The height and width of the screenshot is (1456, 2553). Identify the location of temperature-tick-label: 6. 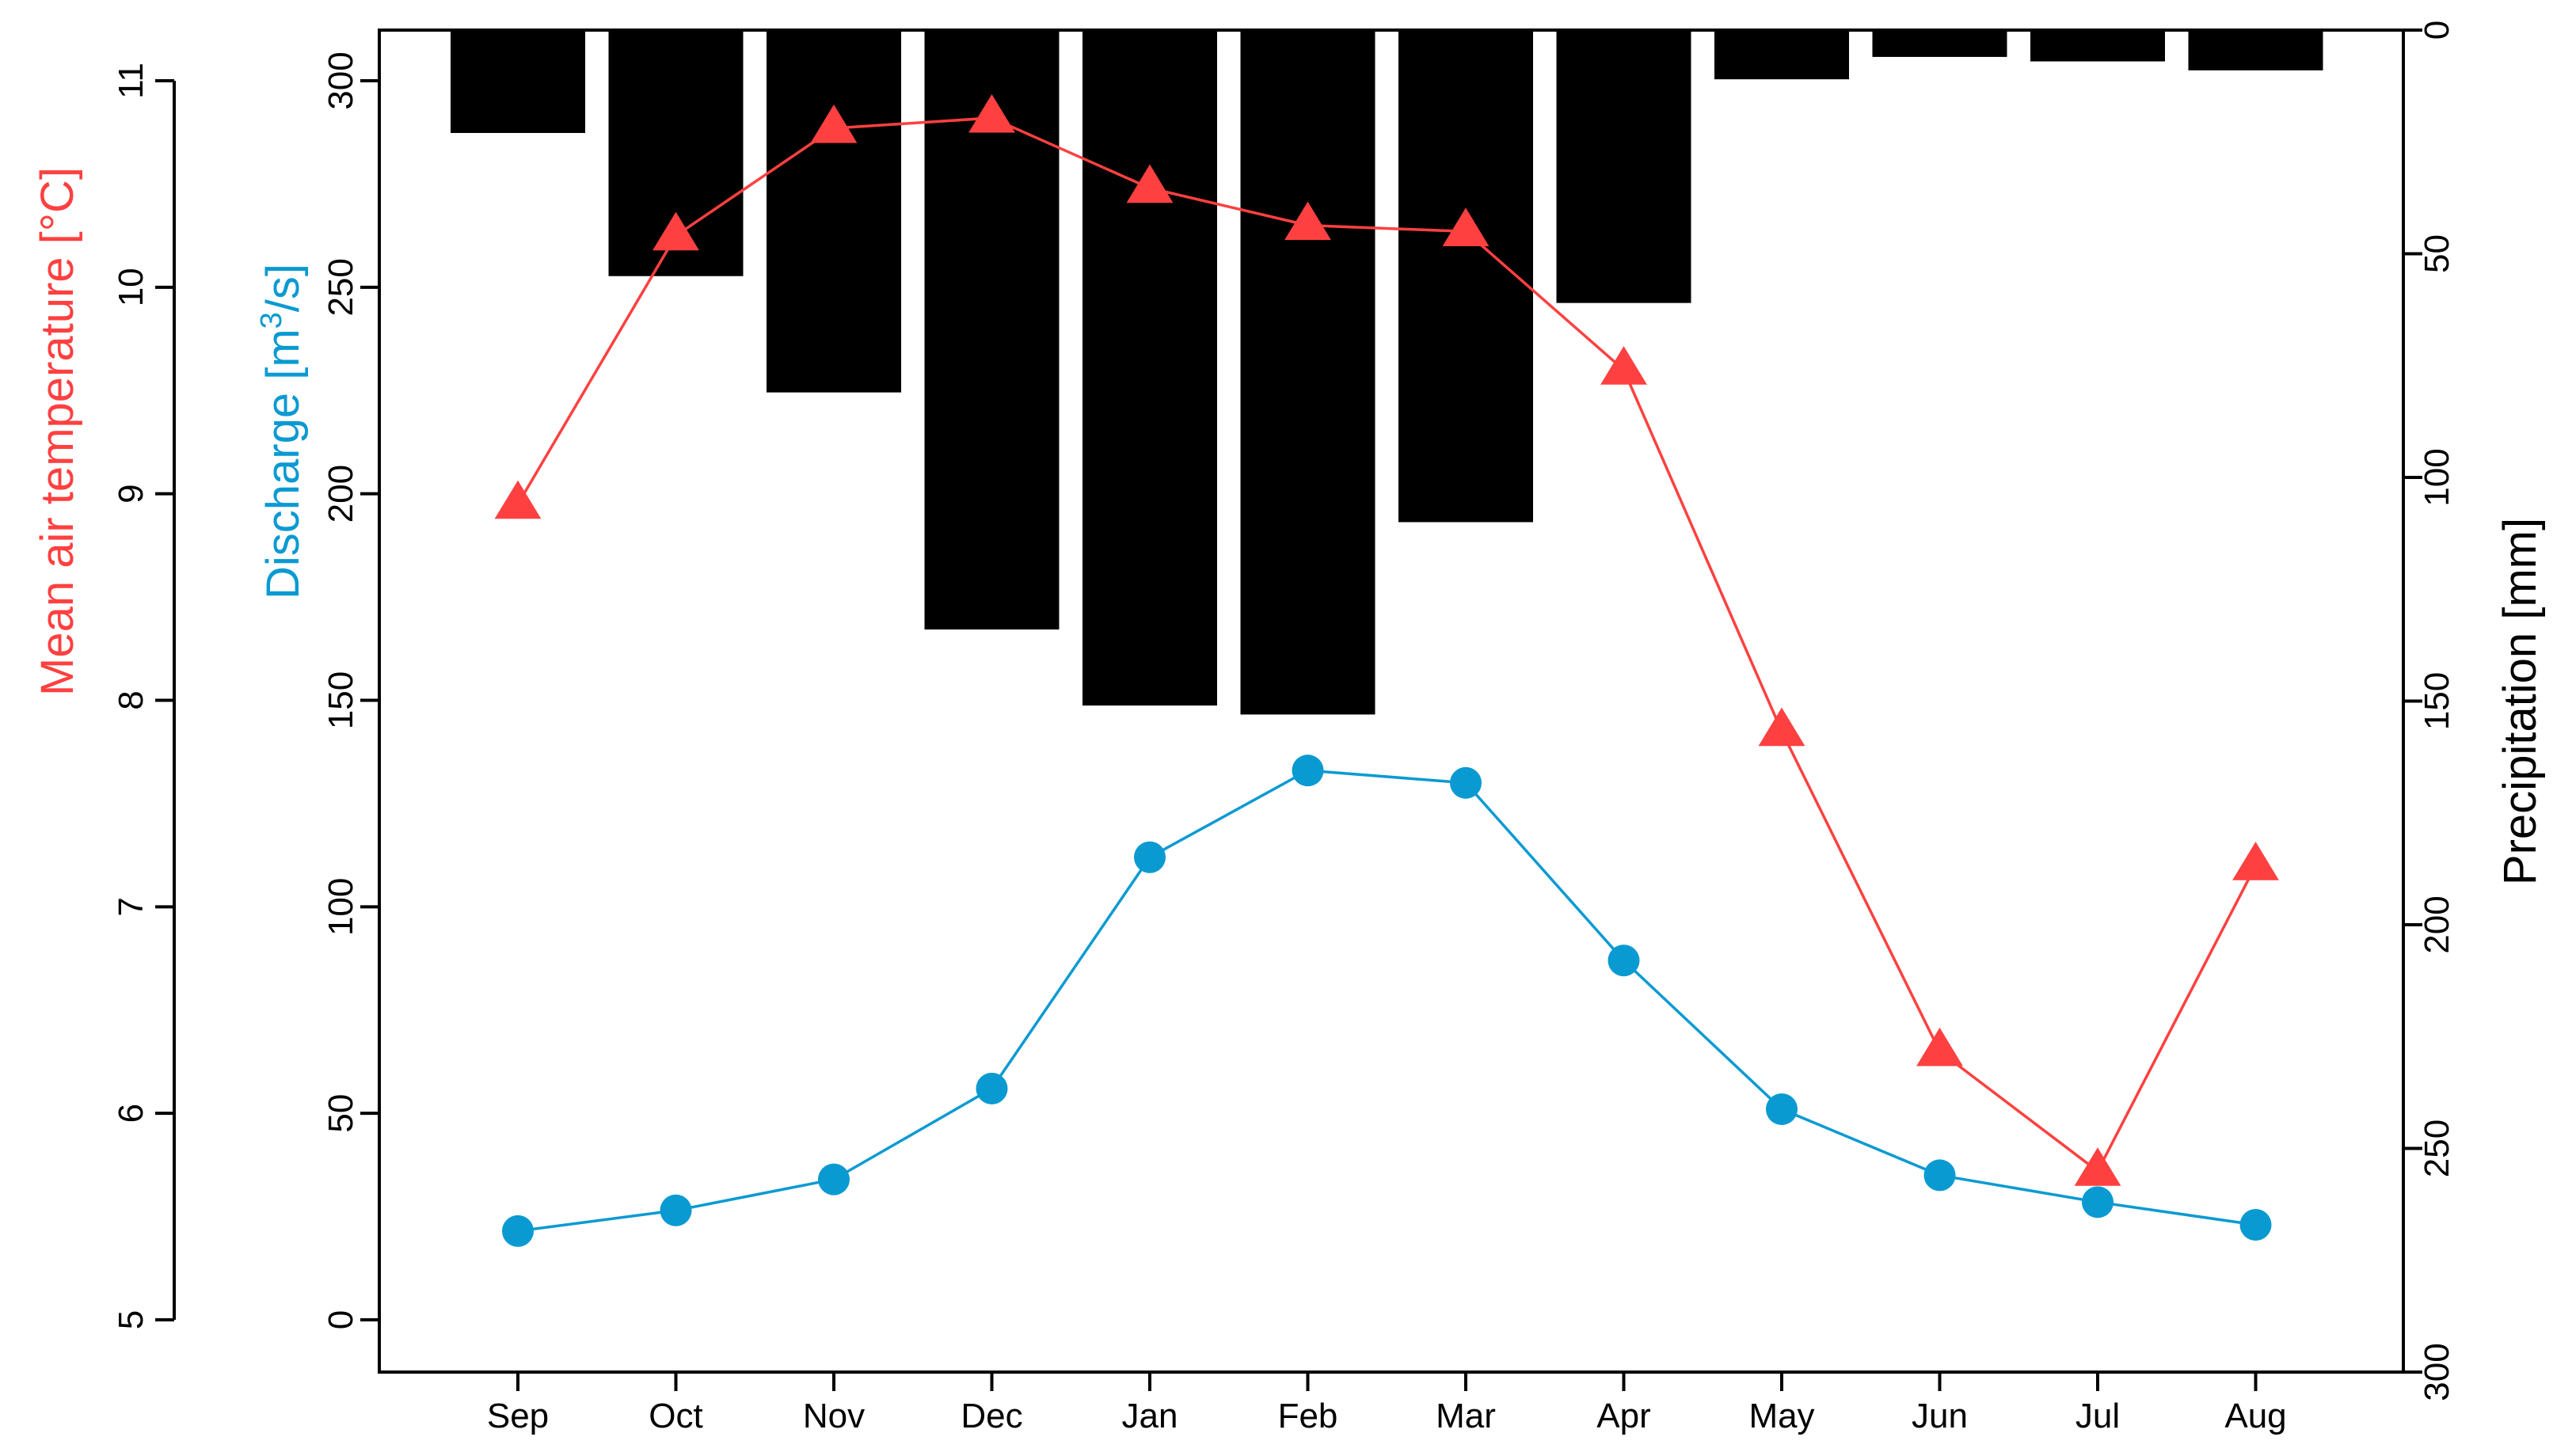
(131, 1113).